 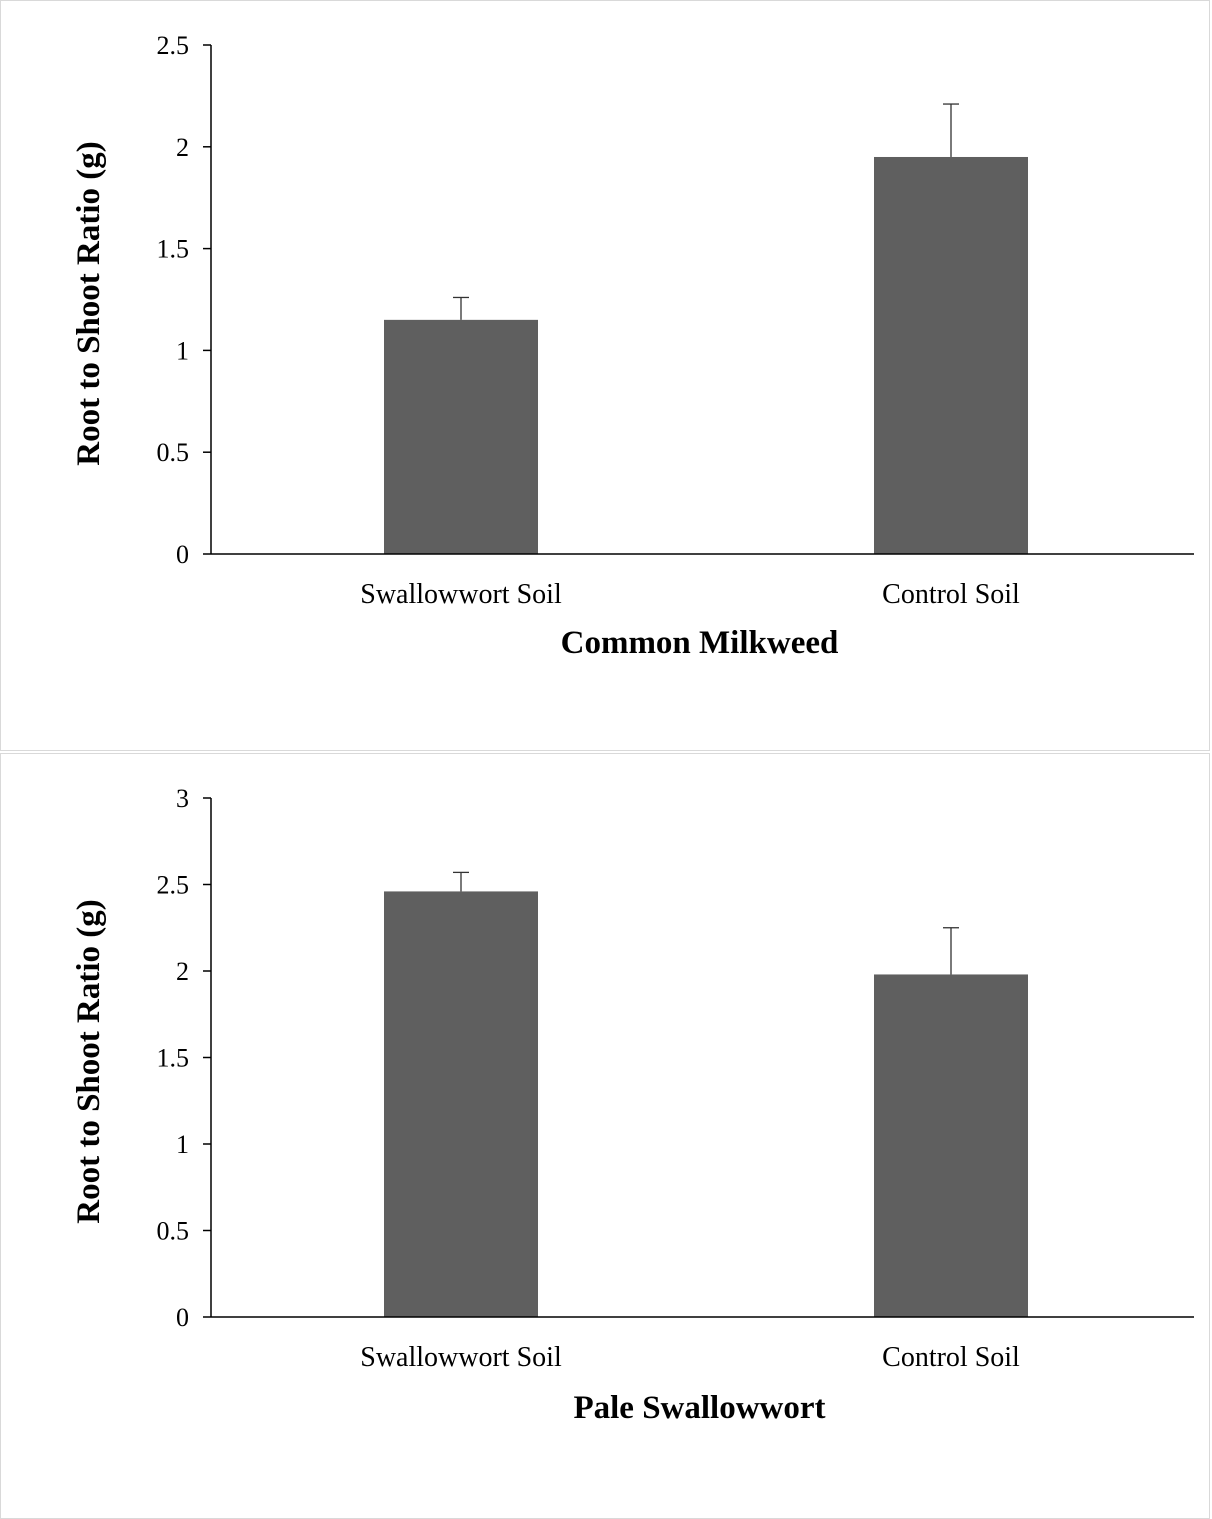 I want to click on x-axis-title: Pale Swallowwort, so click(x=699, y=1408).